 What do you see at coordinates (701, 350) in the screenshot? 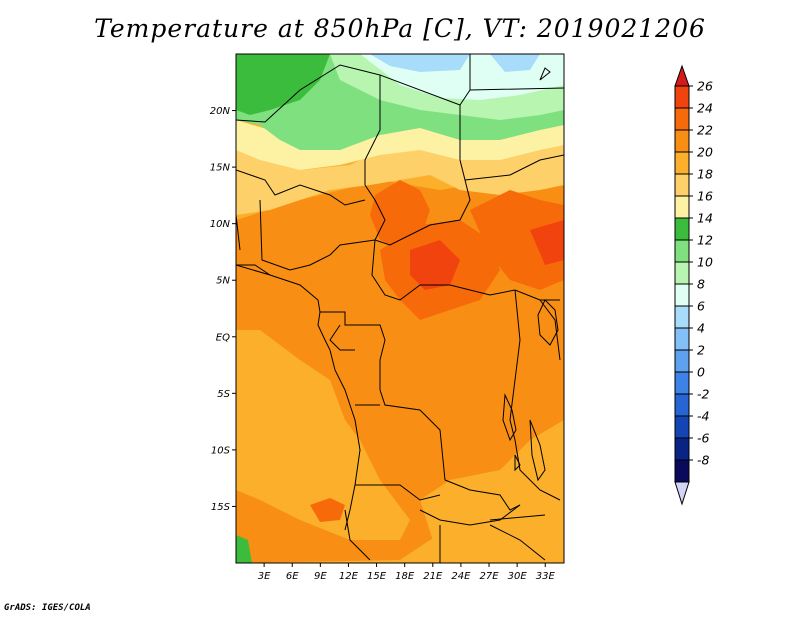
I see `legend-label: 2` at bounding box center [701, 350].